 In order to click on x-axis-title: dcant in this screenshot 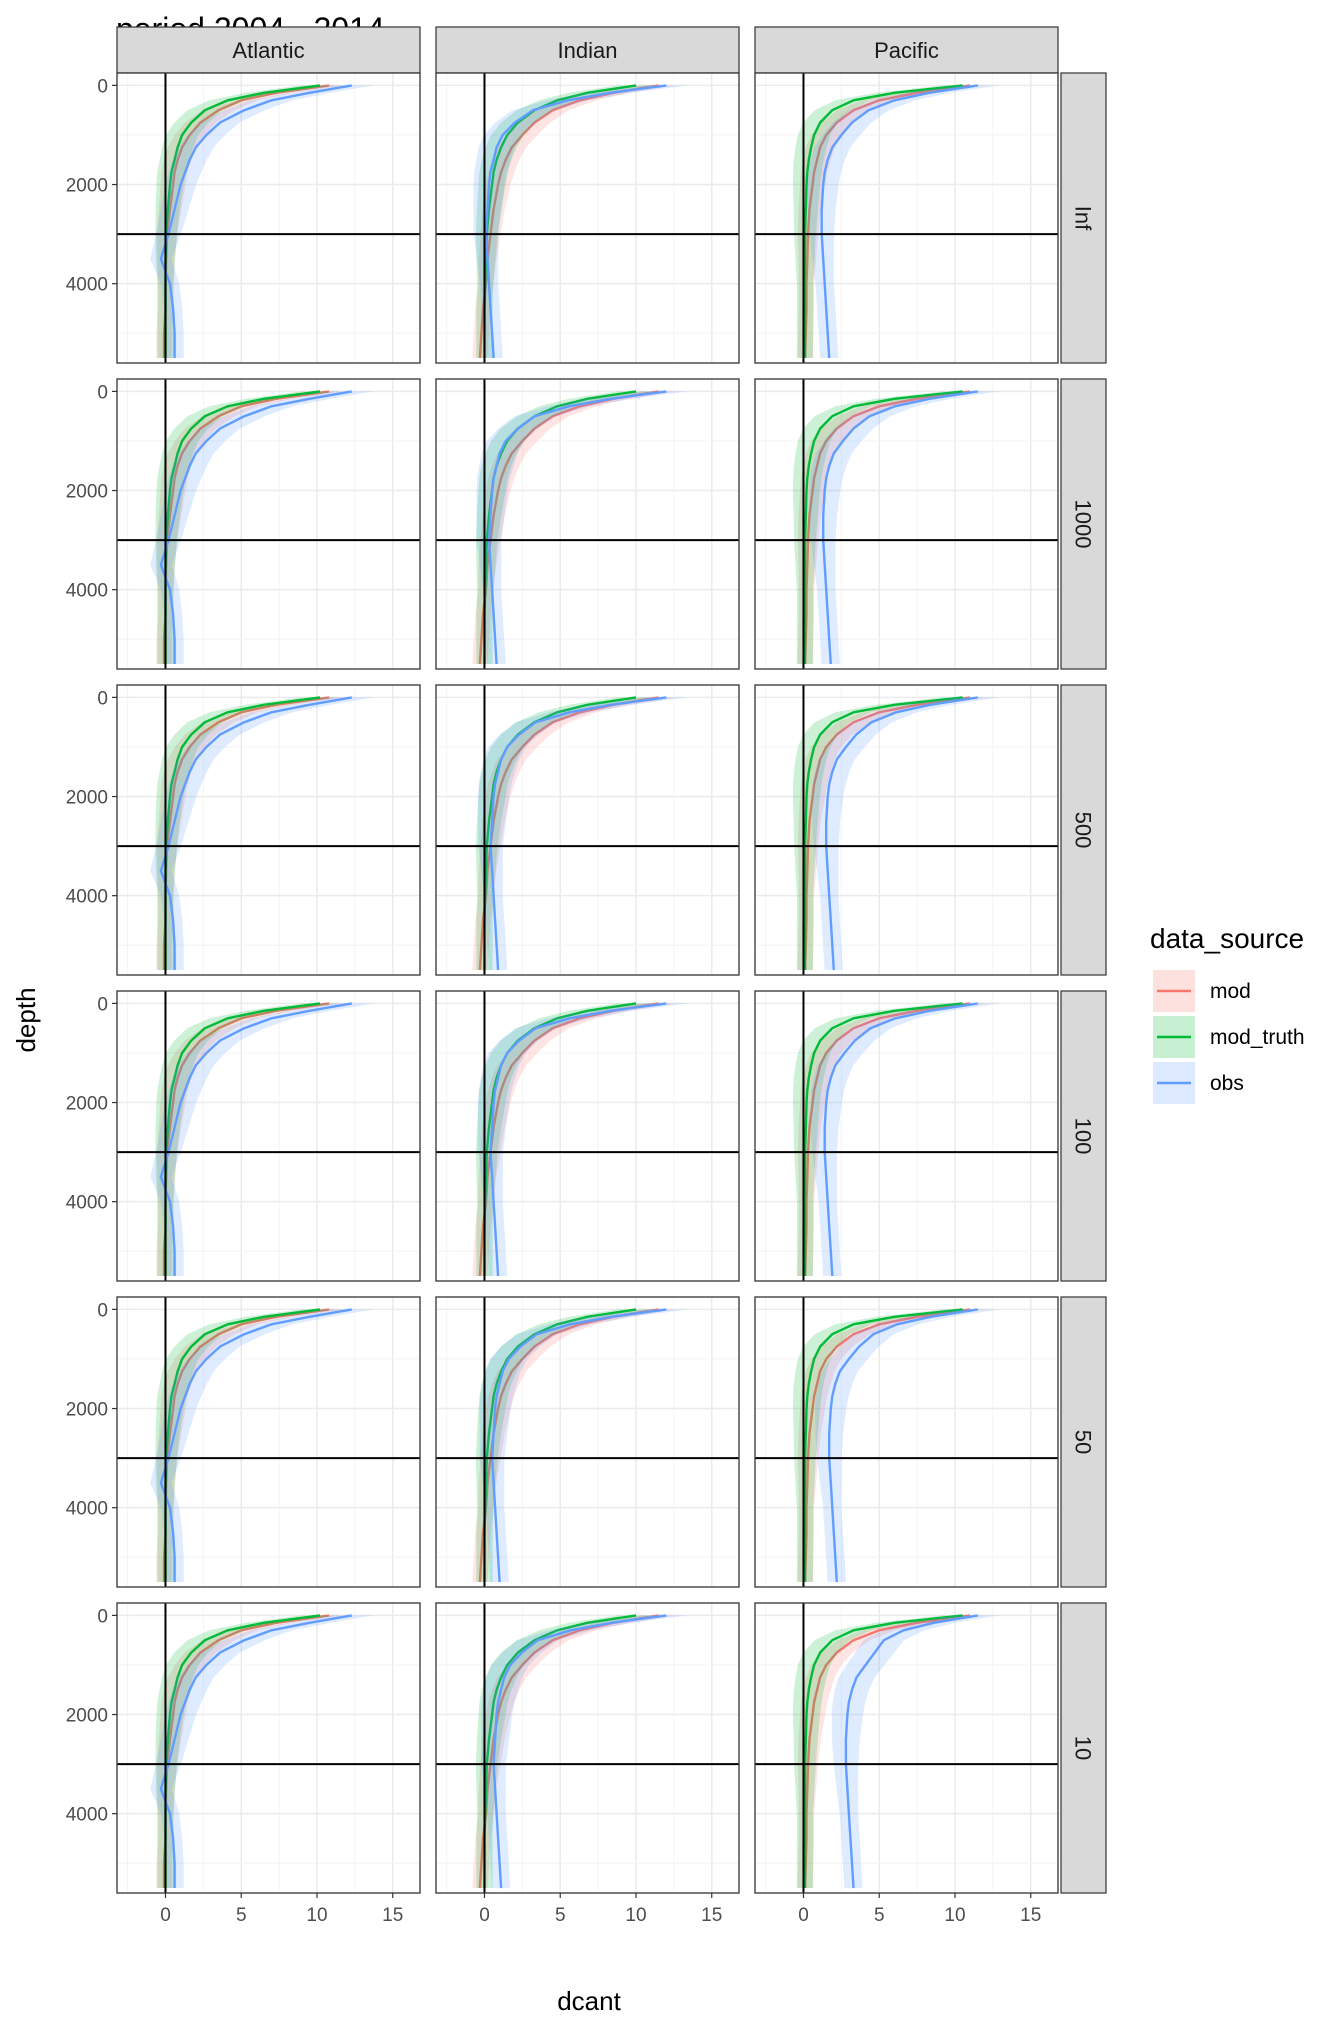, I will do `click(589, 2001)`.